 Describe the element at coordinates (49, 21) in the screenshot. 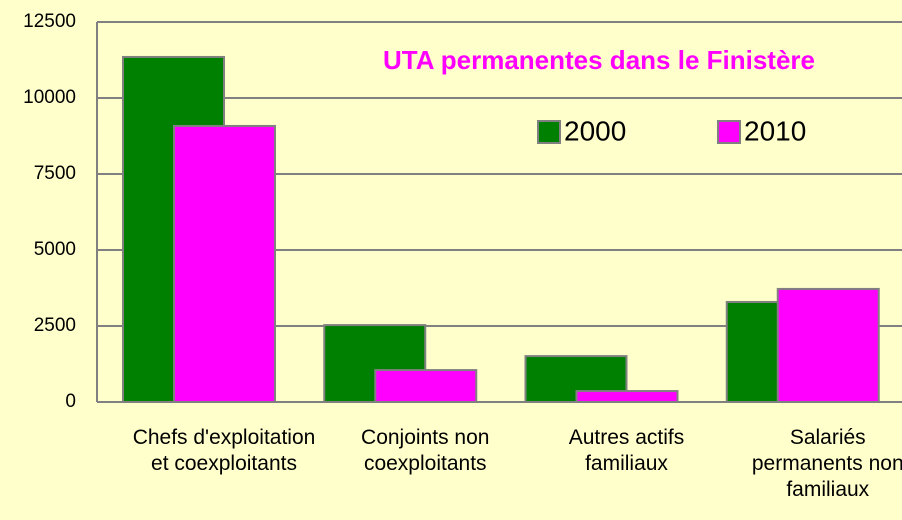

I see `y-tick-label: 12500` at that location.